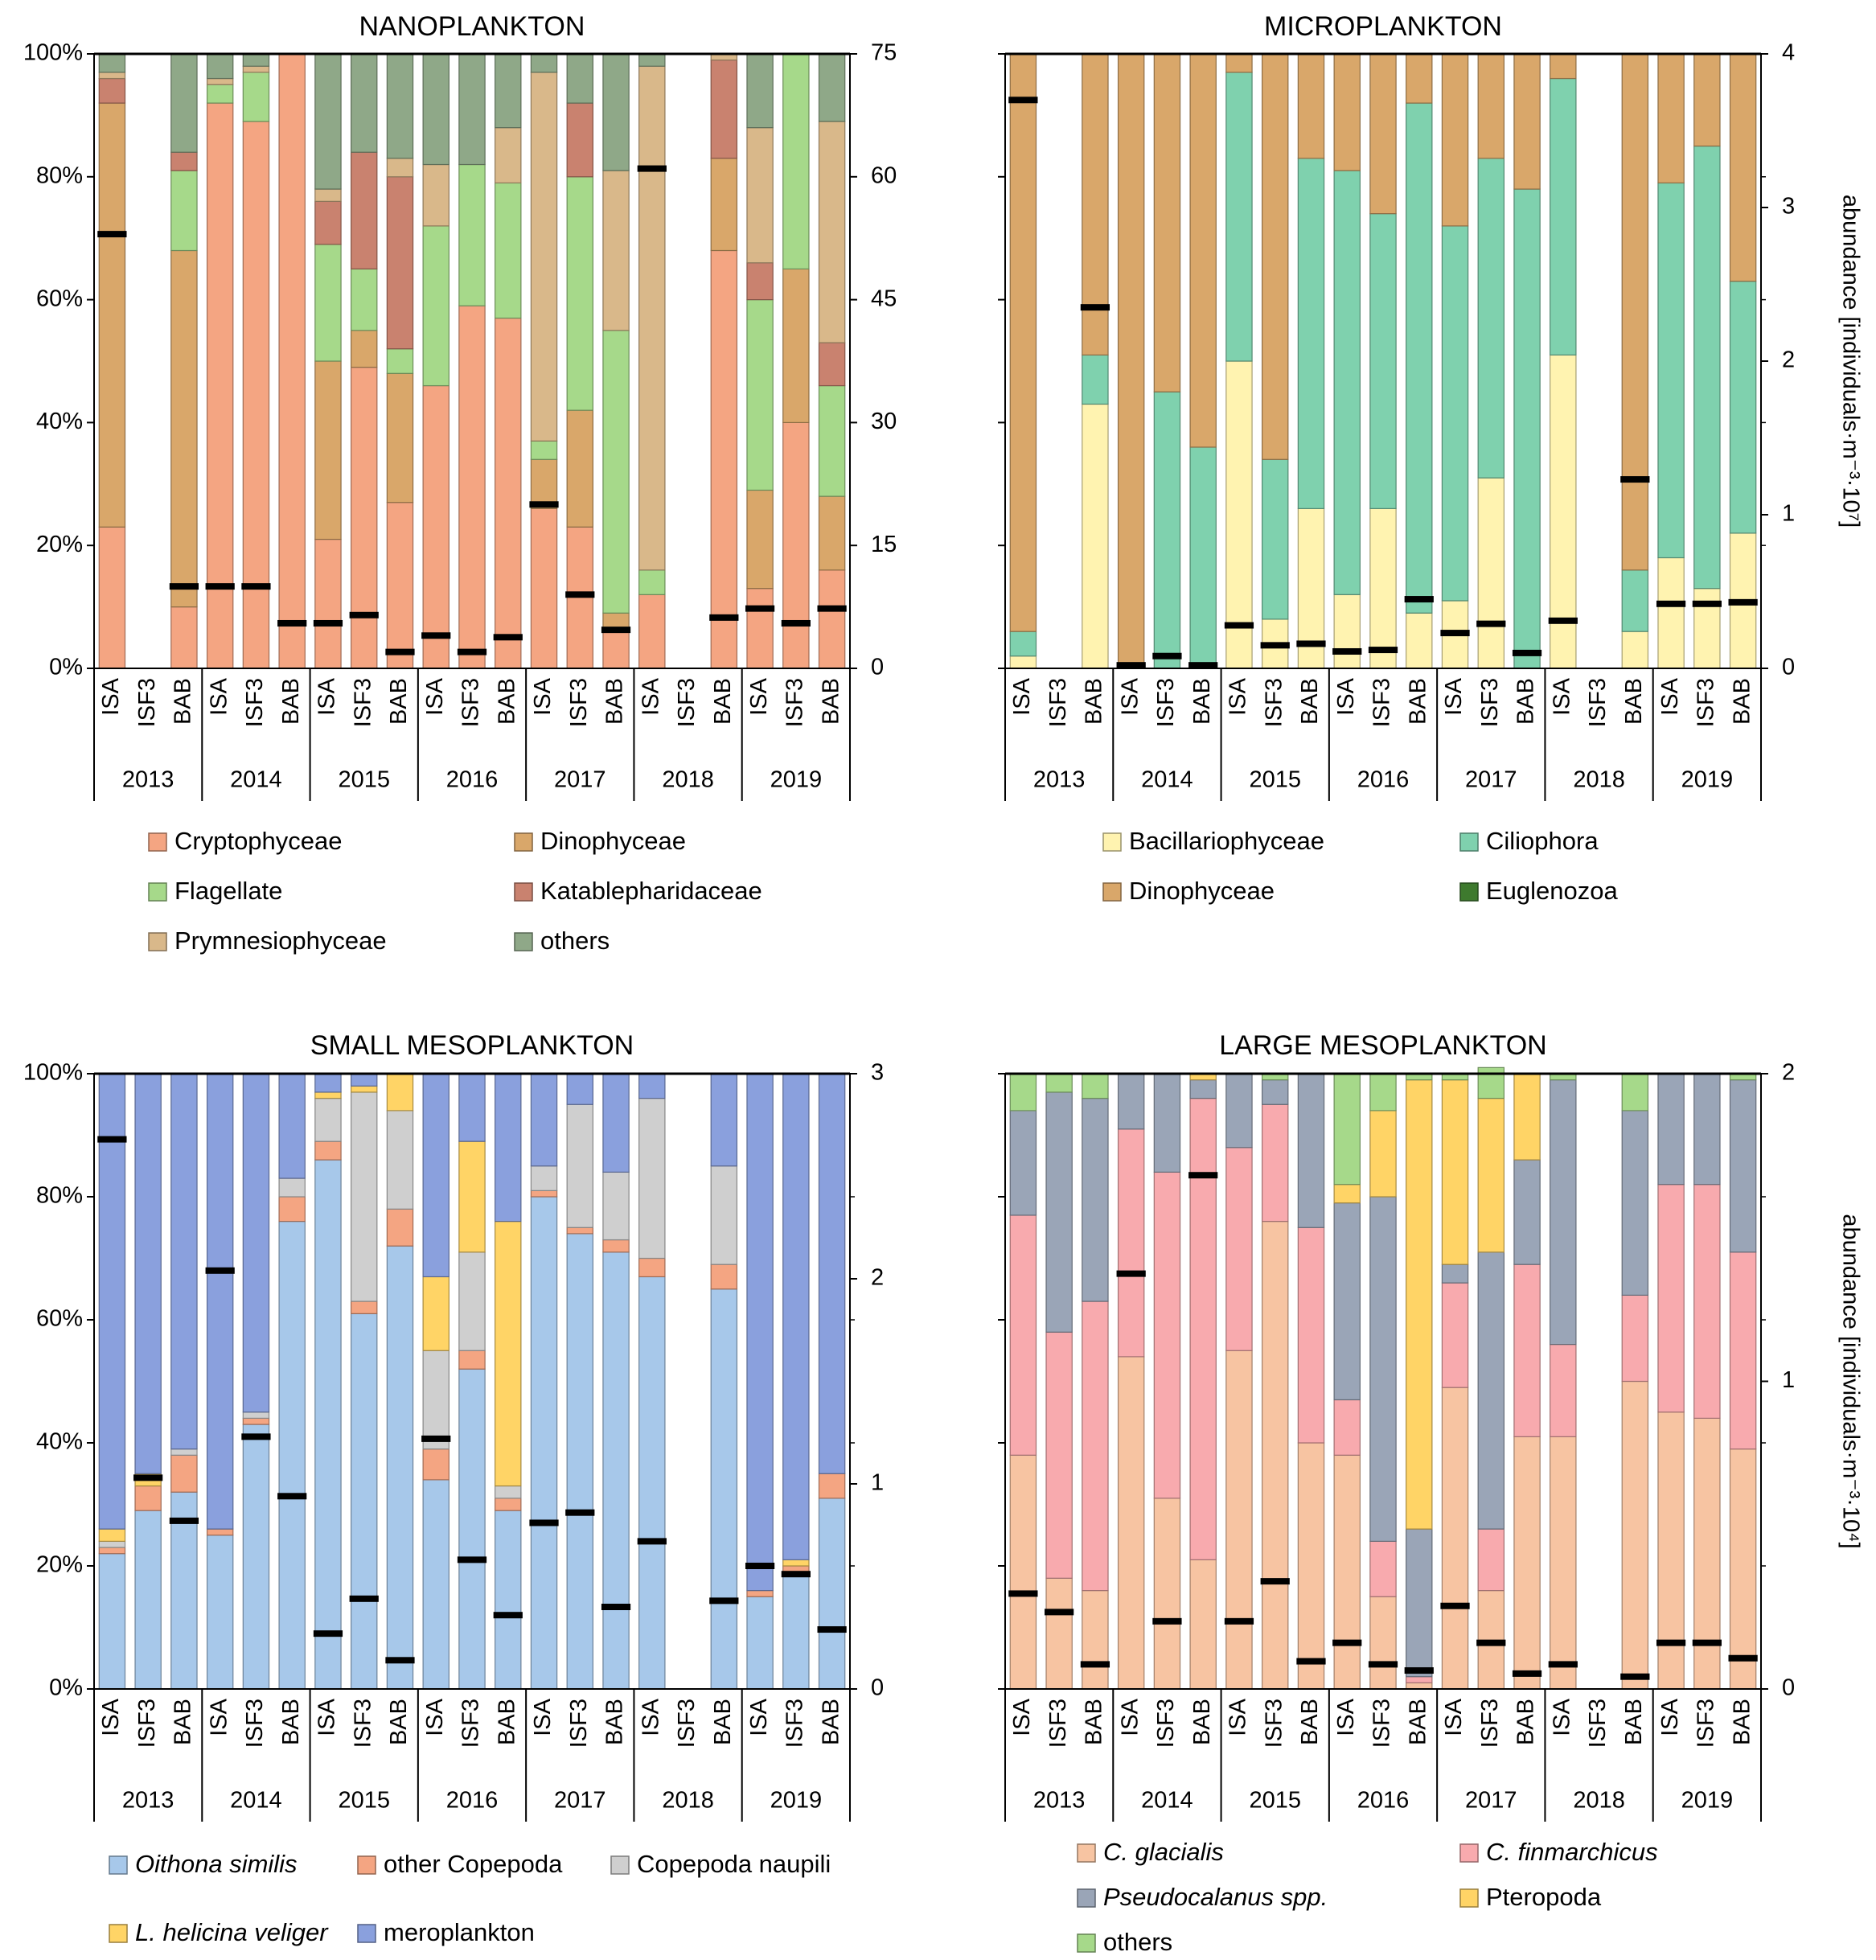 This screenshot has width=1876, height=1960. What do you see at coordinates (1167, 780) in the screenshot?
I see `year-label: 2014` at bounding box center [1167, 780].